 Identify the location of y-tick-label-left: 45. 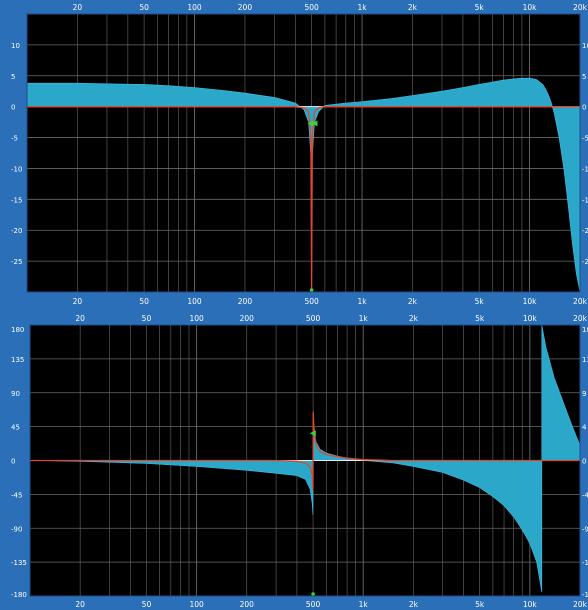
(15, 428).